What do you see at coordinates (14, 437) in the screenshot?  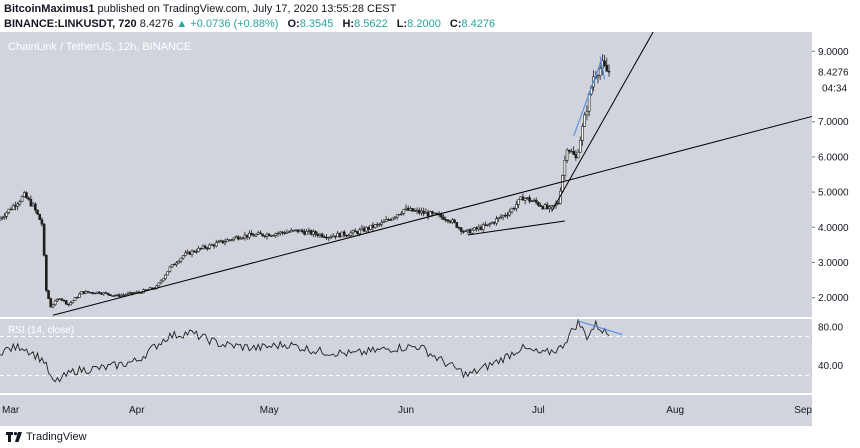 I see `tradingview-logo-icon` at bounding box center [14, 437].